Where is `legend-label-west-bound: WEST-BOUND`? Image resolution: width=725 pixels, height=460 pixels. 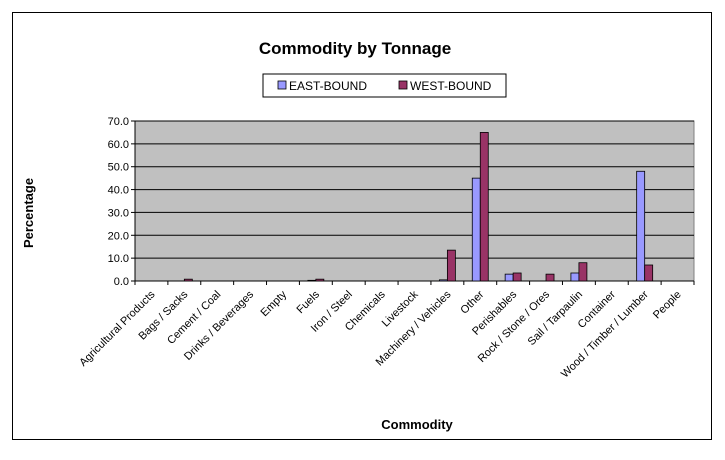
legend-label-west-bound: WEST-BOUND is located at coordinates (451, 86).